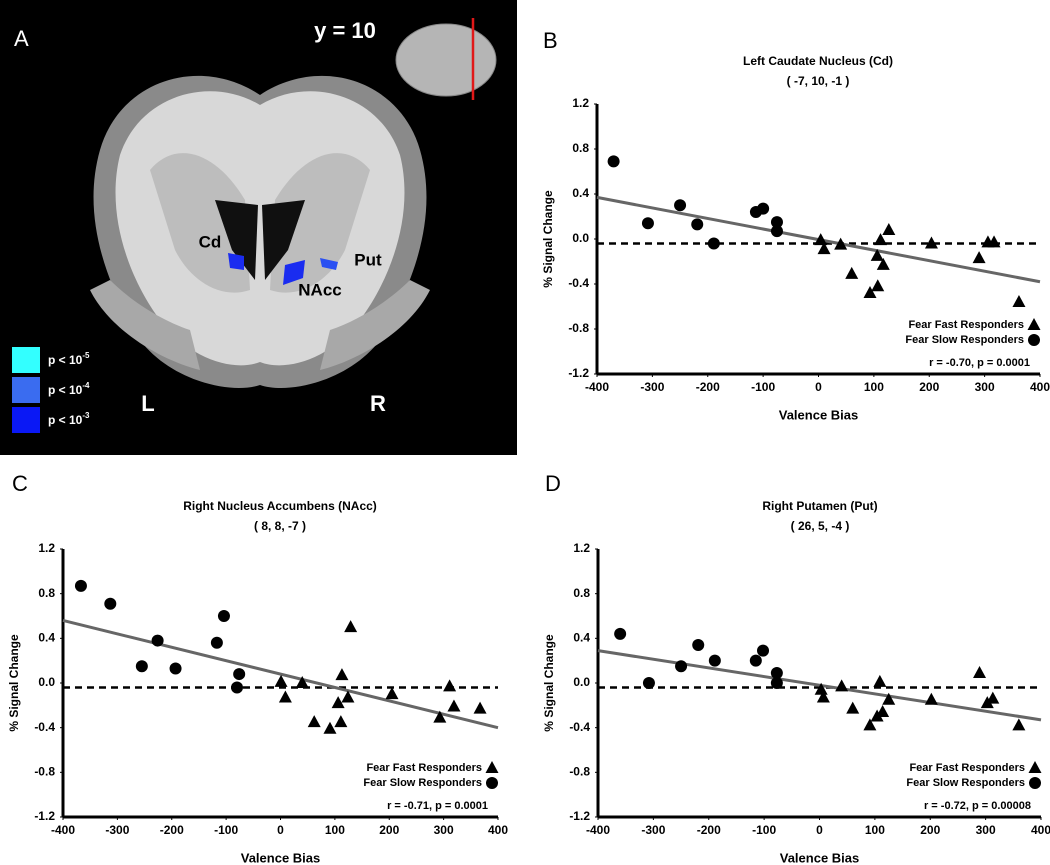 Image resolution: width=1050 pixels, height=865 pixels. Describe the element at coordinates (819, 506) in the screenshot. I see `chart-title: Right Putamen (Put)` at that location.